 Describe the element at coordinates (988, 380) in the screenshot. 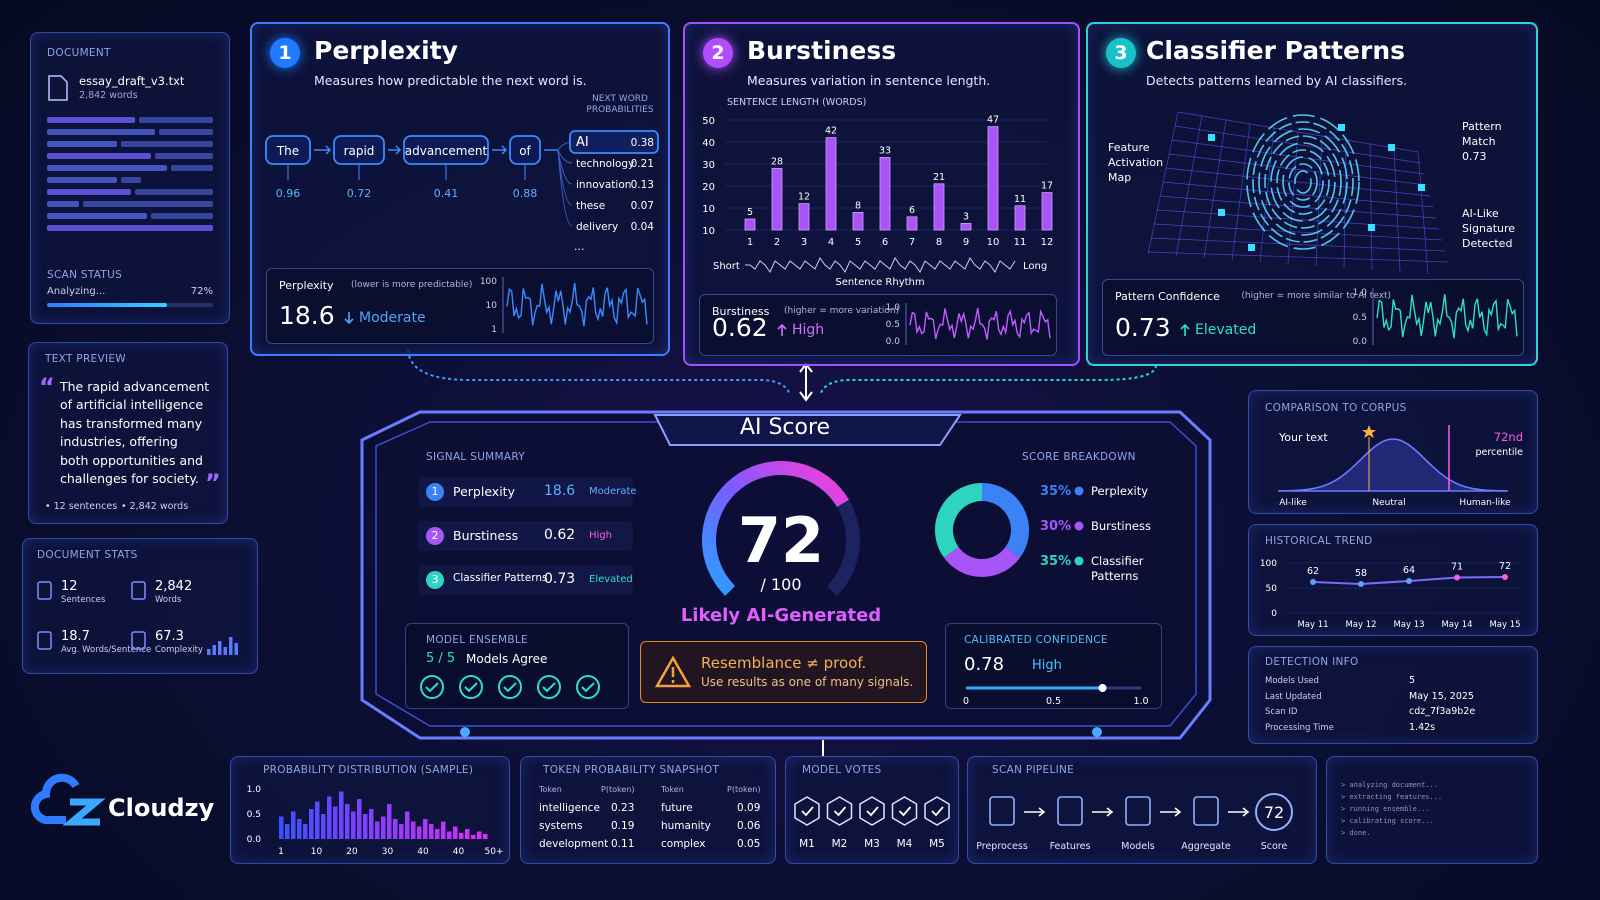

I see `connector` at that location.